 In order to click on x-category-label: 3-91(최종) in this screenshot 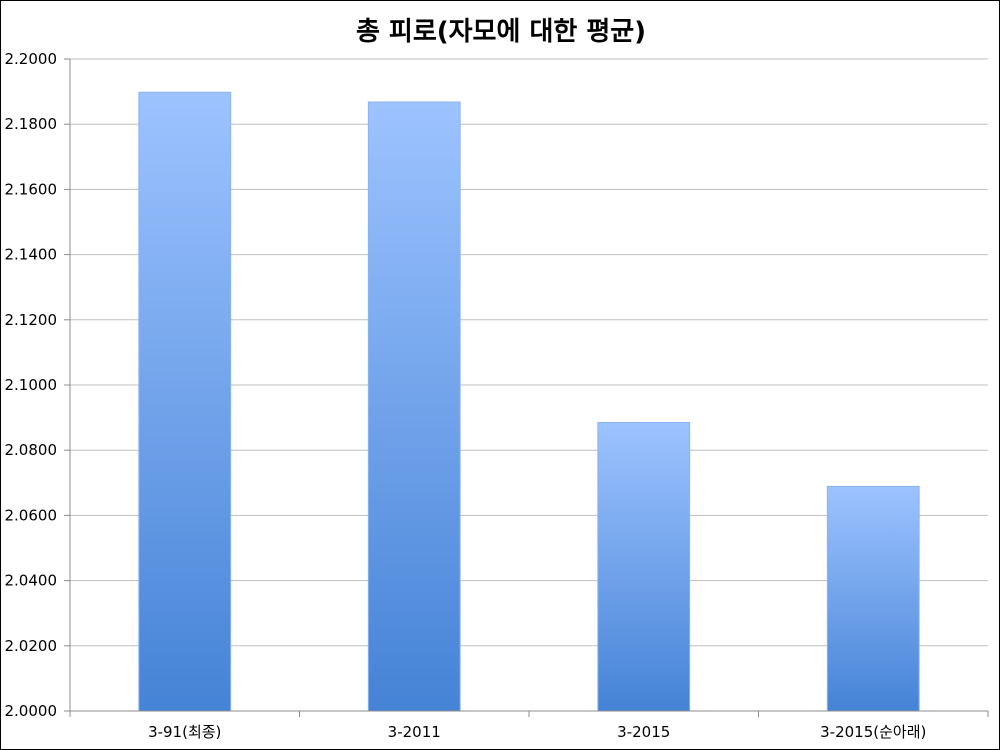, I will do `click(184, 732)`.